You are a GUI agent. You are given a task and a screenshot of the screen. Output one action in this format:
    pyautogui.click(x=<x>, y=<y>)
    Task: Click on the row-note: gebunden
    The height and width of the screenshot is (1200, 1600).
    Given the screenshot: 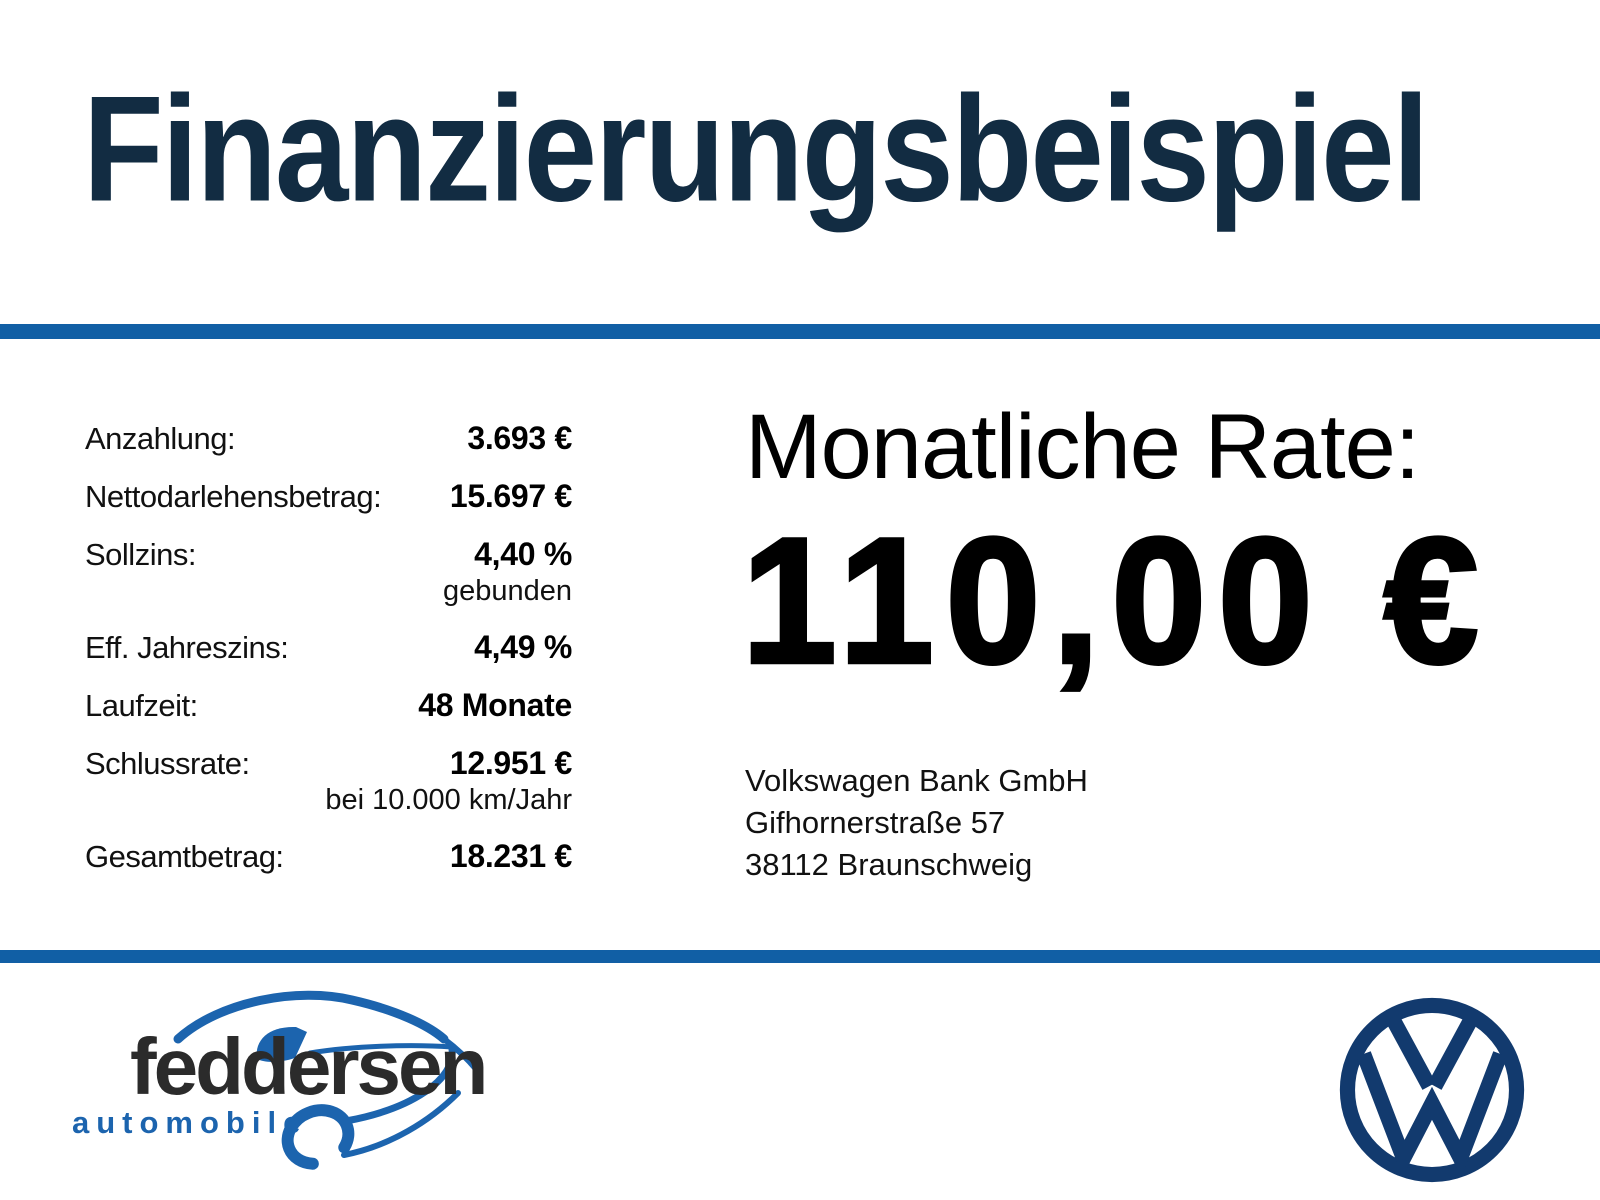 What is the action you would take?
    pyautogui.click(x=507, y=591)
    